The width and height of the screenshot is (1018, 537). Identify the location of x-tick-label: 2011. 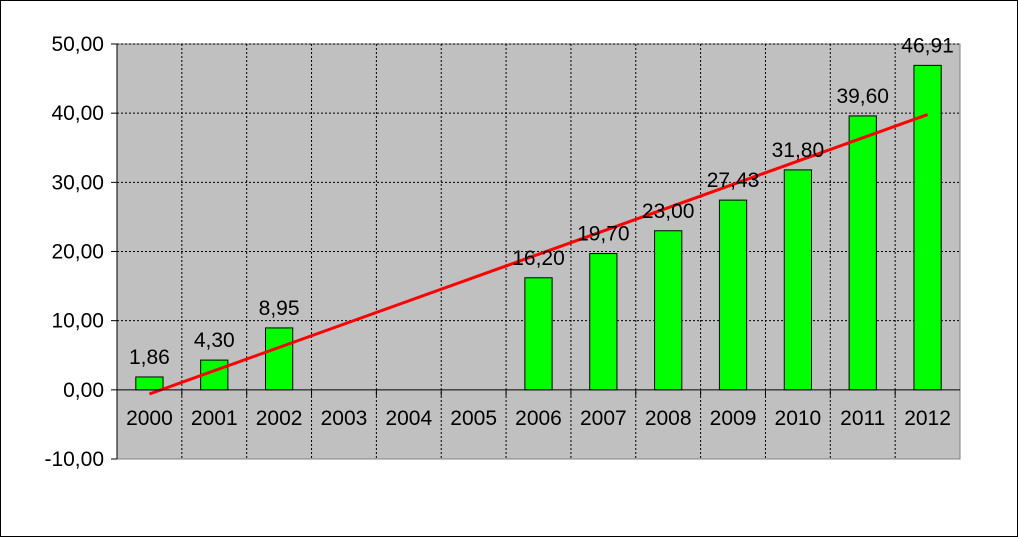
(862, 418).